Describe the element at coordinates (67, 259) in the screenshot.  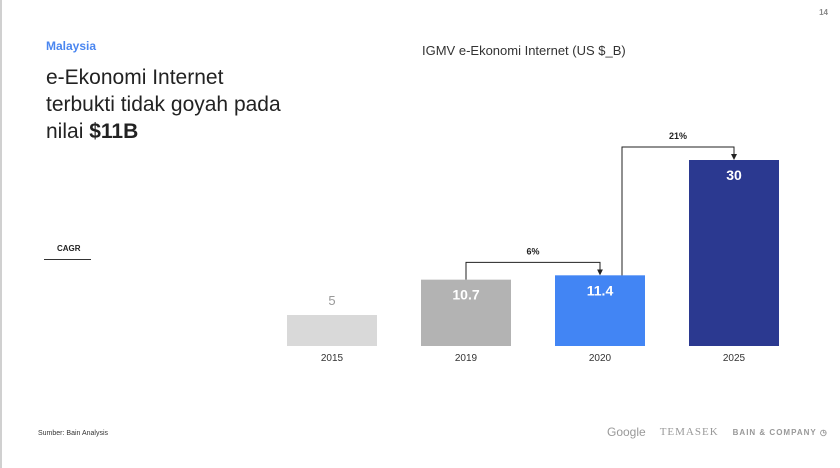
I see `cagr-underline` at that location.